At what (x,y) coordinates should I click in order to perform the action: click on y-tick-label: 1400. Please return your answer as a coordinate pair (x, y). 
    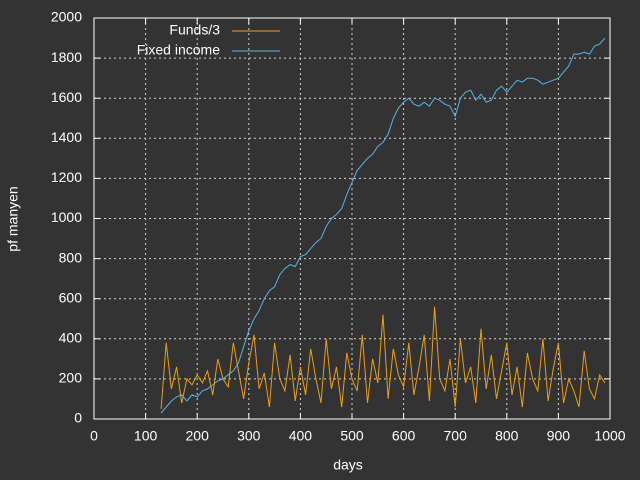
    Looking at the image, I should click on (66, 137).